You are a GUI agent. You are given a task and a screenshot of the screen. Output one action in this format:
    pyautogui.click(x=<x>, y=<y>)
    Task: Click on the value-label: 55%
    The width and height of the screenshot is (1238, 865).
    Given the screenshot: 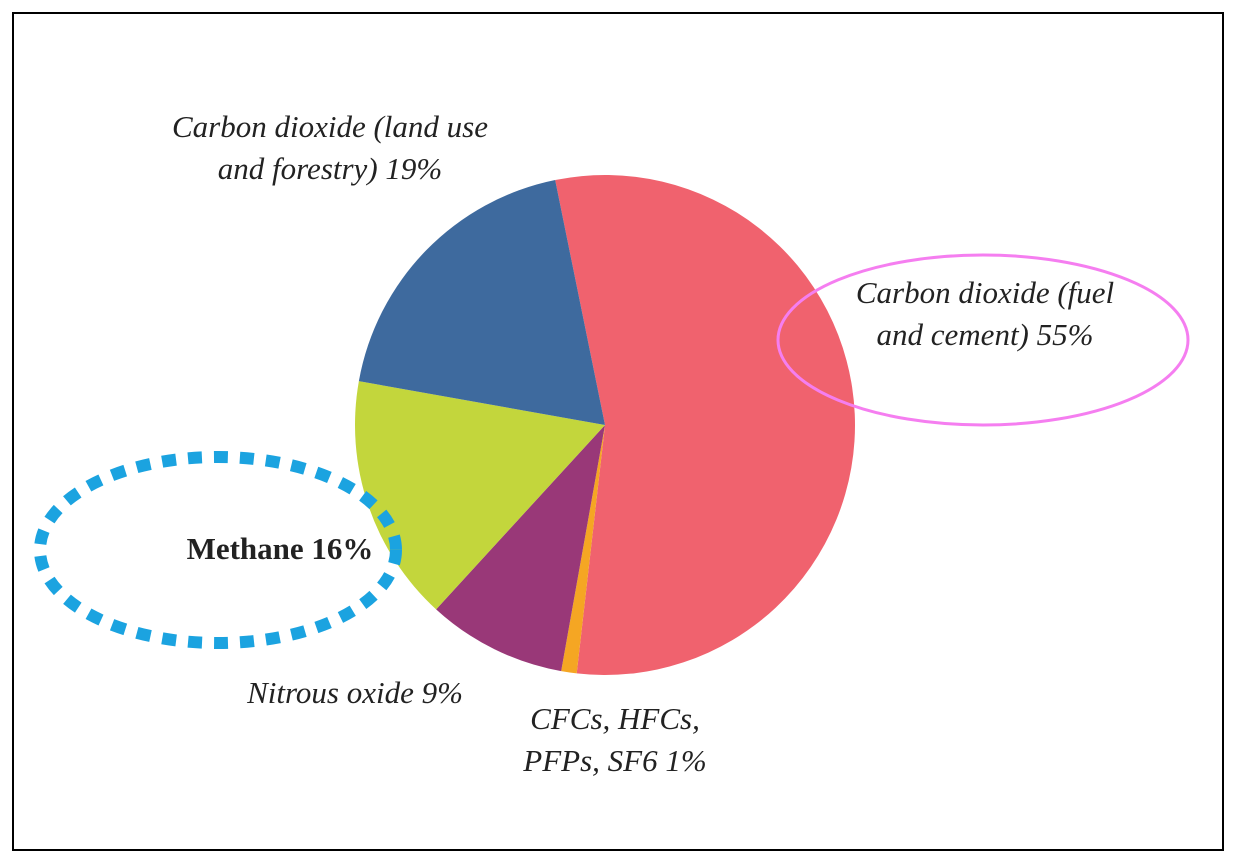 What is the action you would take?
    pyautogui.click(x=1065, y=334)
    